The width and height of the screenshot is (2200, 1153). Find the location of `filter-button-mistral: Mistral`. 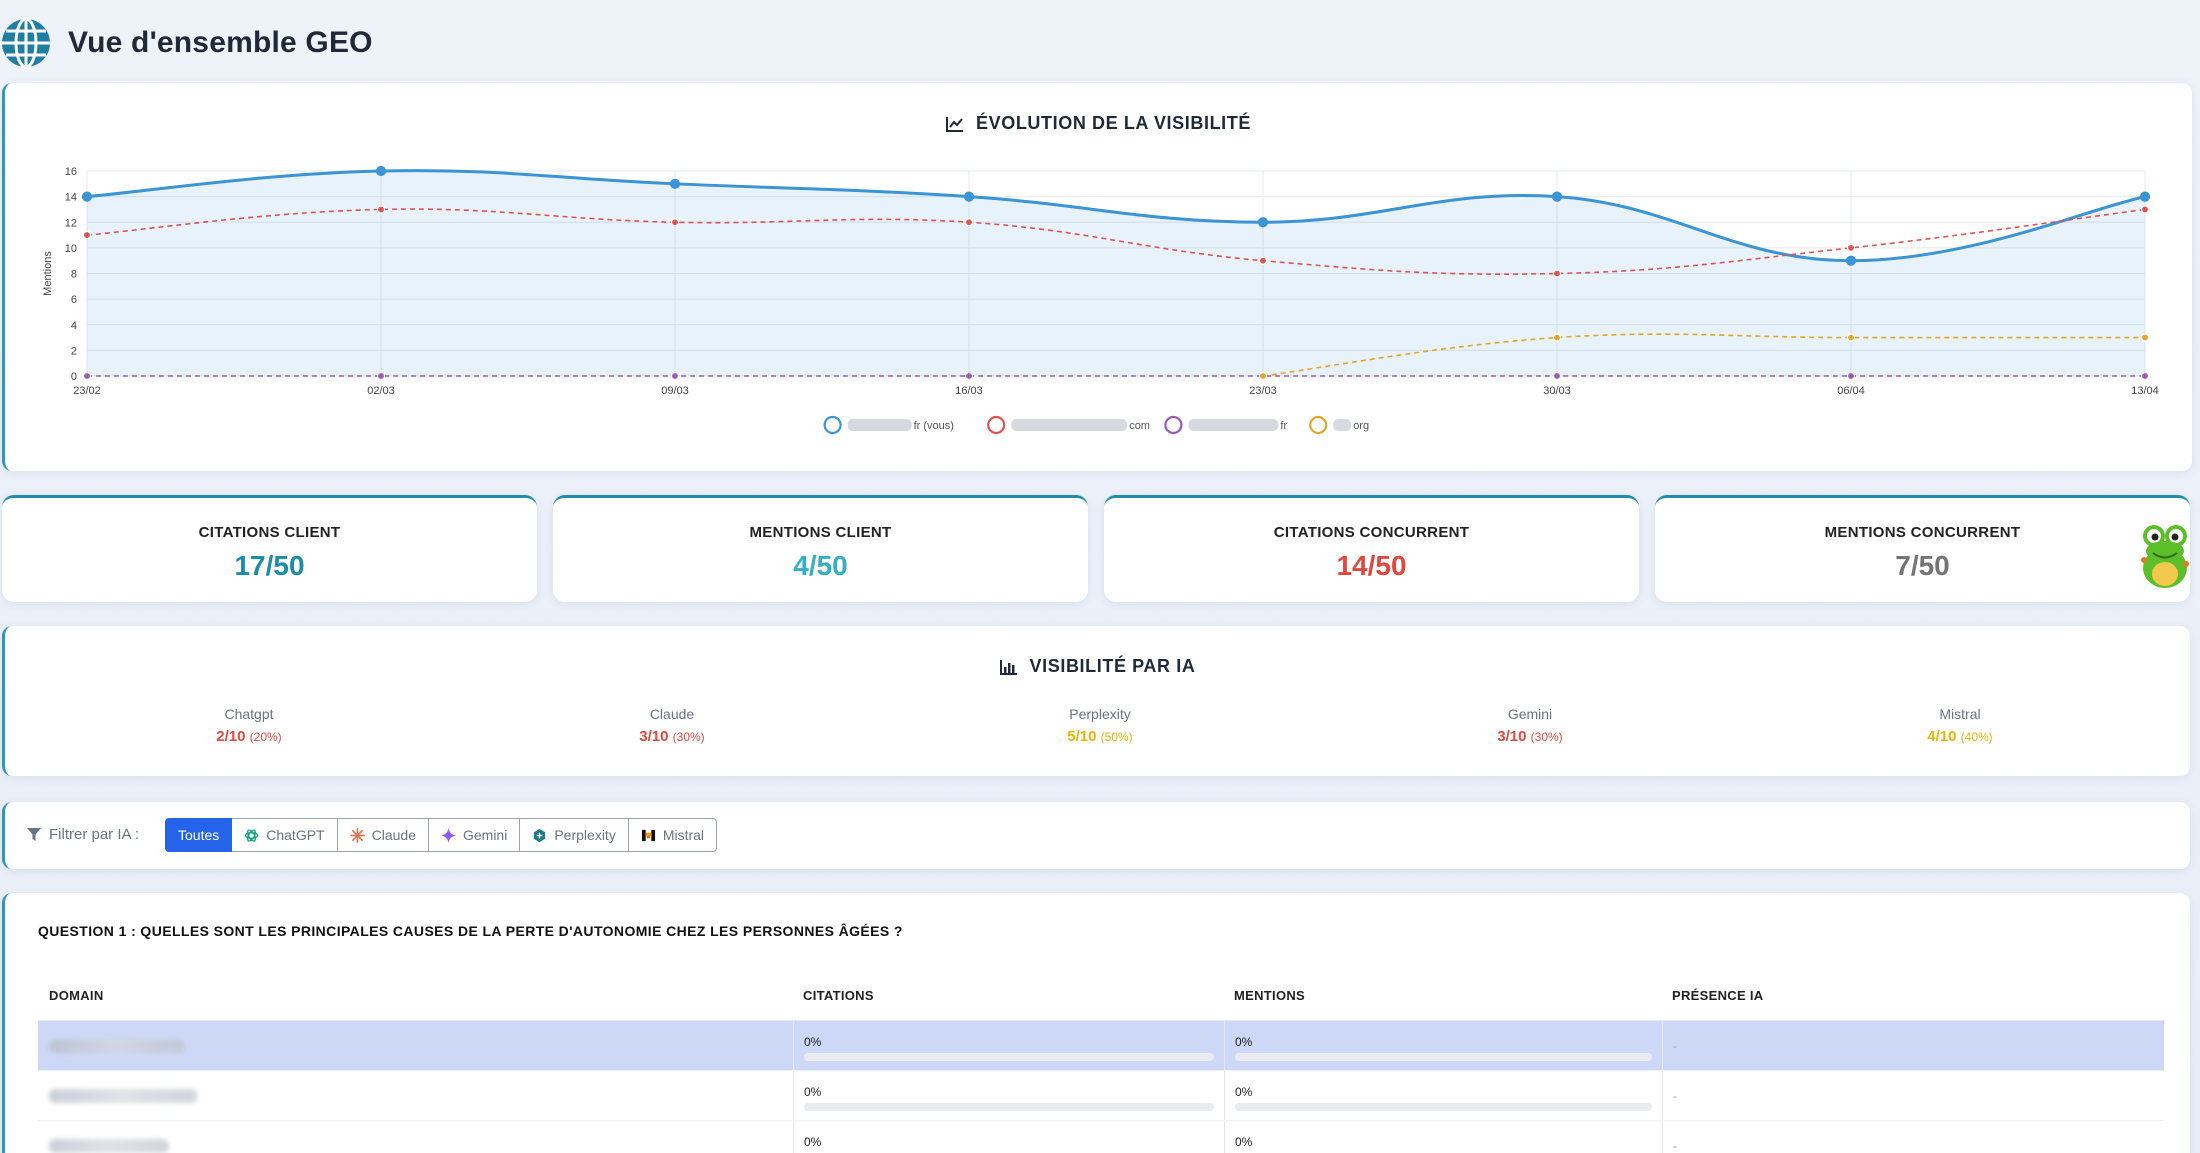

filter-button-mistral: Mistral is located at coordinates (673, 835).